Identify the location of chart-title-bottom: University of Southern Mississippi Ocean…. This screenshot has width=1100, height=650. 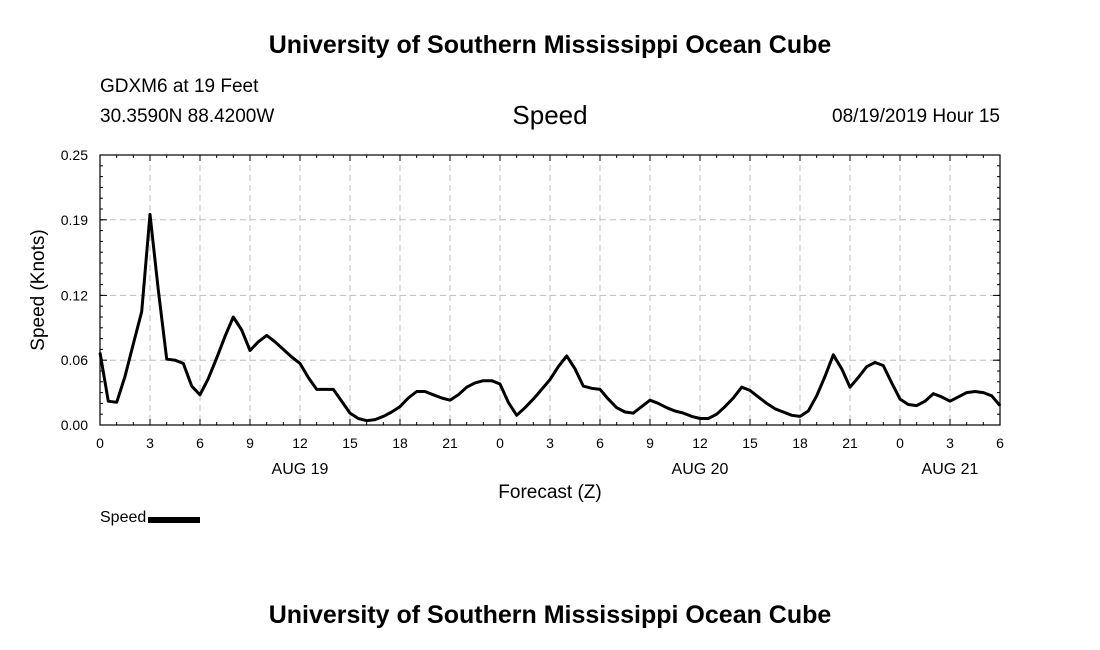
(550, 615).